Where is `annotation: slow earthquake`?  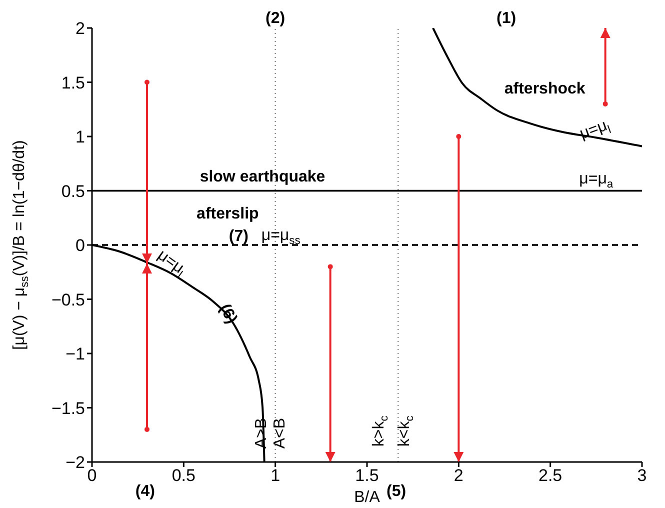
annotation: slow earthquake is located at coordinates (263, 177).